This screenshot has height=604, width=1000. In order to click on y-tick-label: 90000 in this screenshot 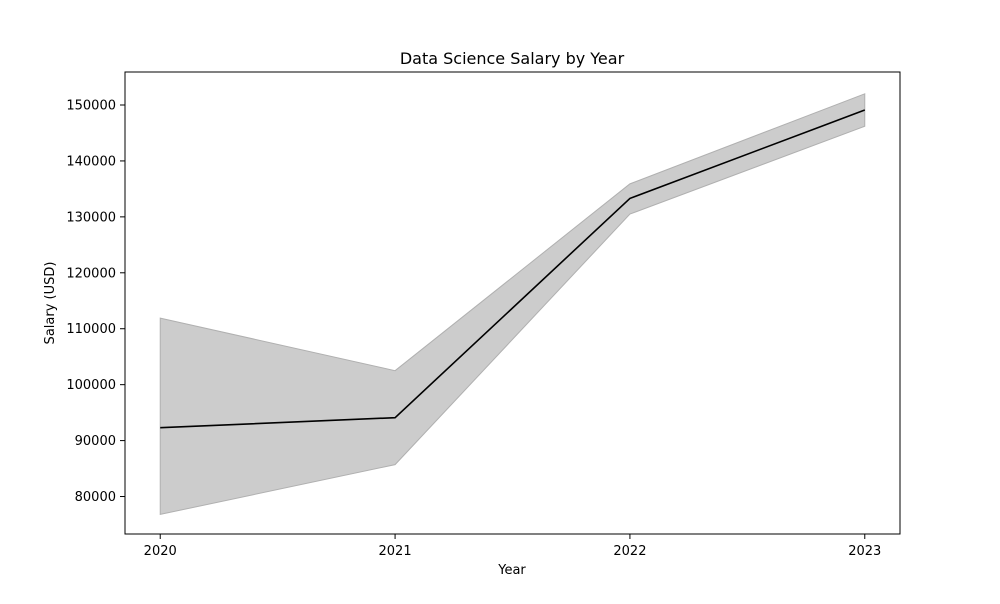, I will do `click(95, 441)`.